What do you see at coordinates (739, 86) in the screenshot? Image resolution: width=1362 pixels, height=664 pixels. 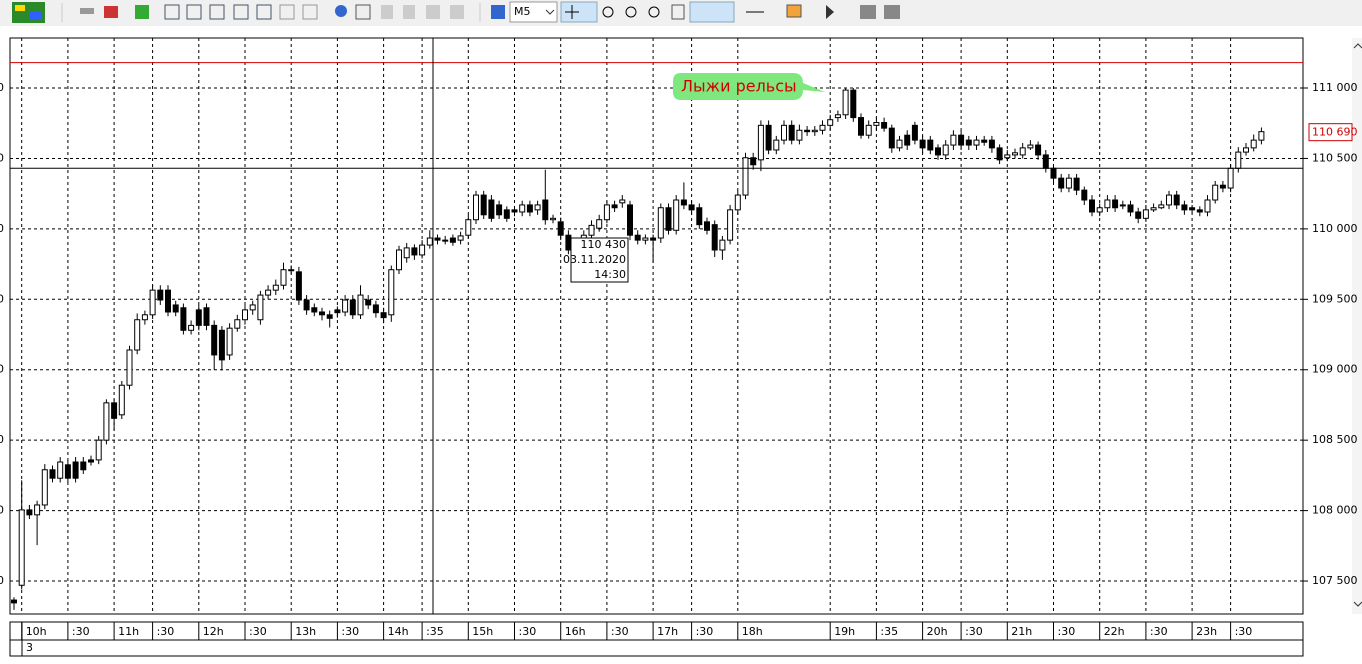 I see `annotation-text: Лыжи рельсы` at bounding box center [739, 86].